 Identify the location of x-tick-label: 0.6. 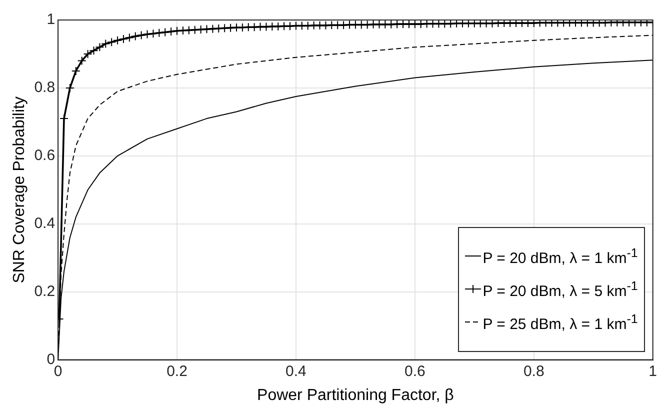
(415, 371).